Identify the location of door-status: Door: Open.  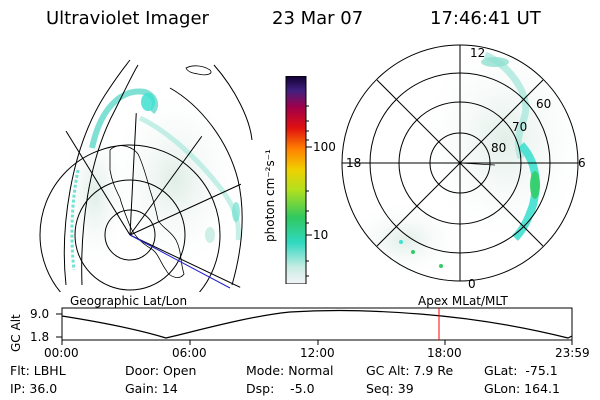
(161, 370).